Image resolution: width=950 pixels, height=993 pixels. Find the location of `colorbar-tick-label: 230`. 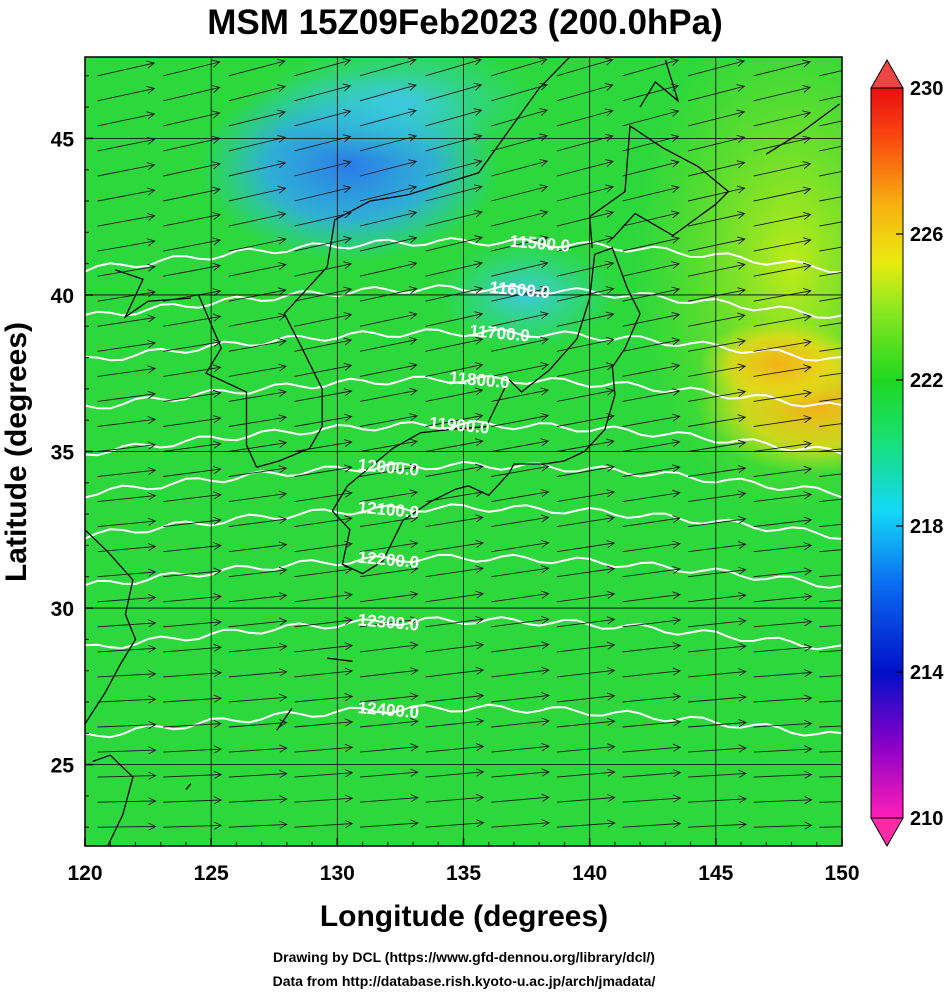

colorbar-tick-label: 230 is located at coordinates (926, 89).